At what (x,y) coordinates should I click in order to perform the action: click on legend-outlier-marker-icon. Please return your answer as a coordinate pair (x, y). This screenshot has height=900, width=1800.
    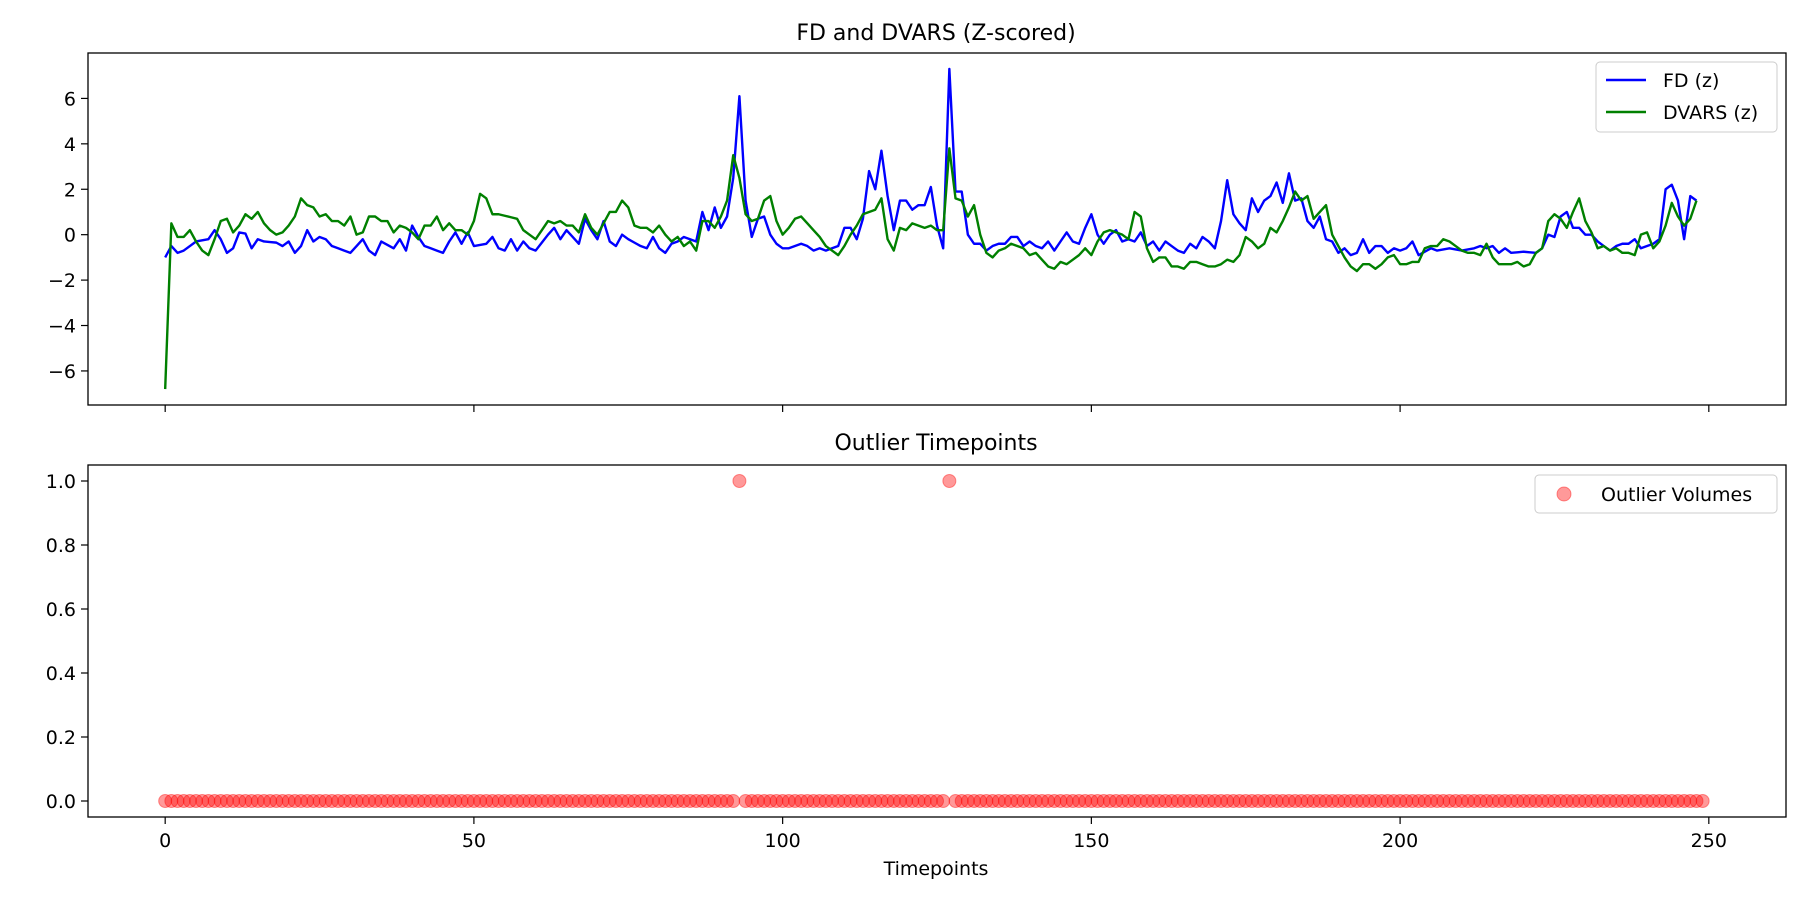
    Looking at the image, I should click on (1564, 494).